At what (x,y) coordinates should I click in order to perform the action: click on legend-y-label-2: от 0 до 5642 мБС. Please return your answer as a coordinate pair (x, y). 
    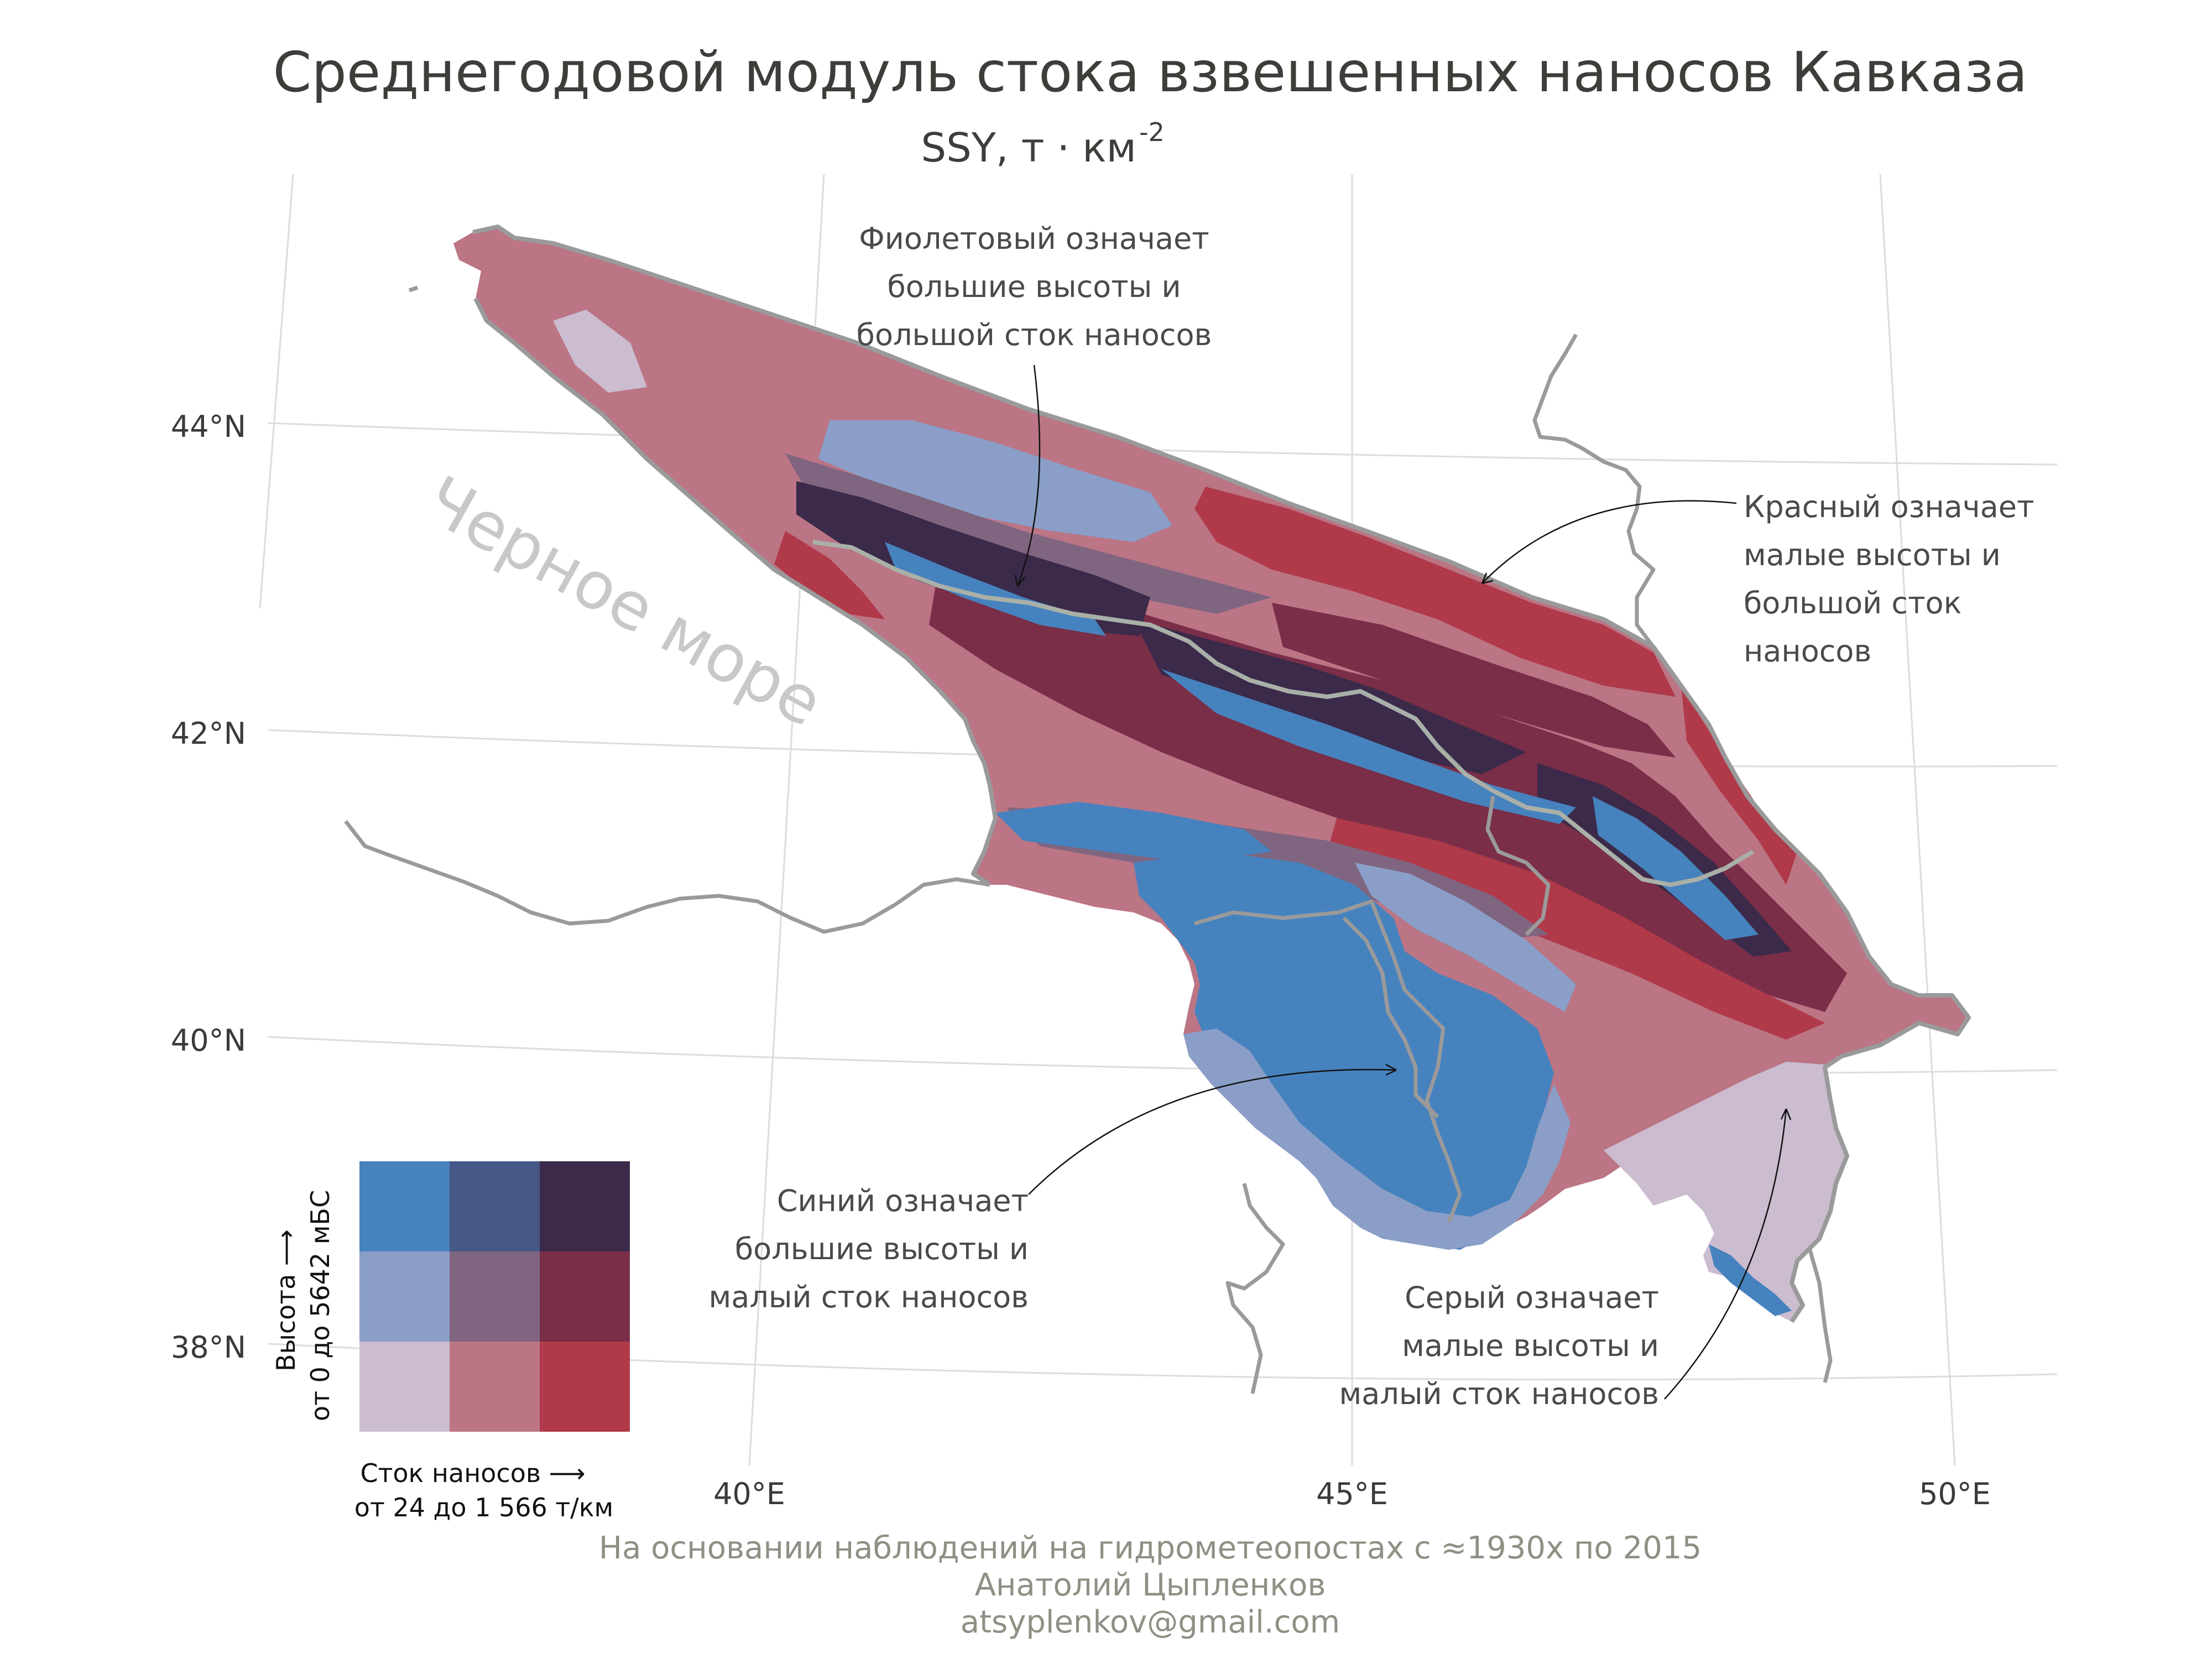
    Looking at the image, I should click on (320, 1305).